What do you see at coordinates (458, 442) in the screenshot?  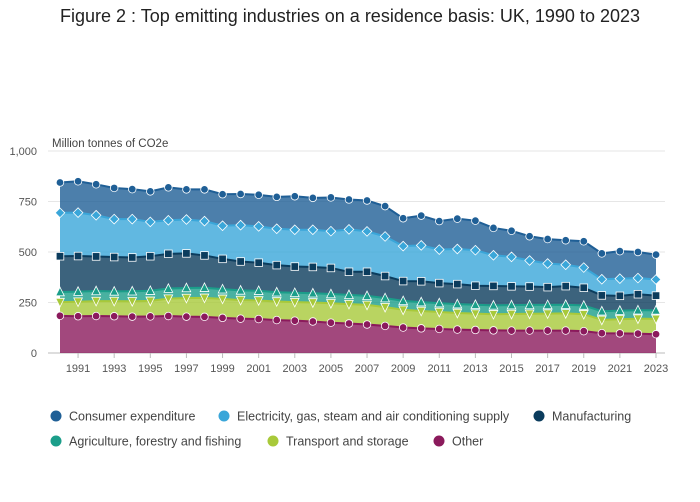 I see `legend-item: Other` at bounding box center [458, 442].